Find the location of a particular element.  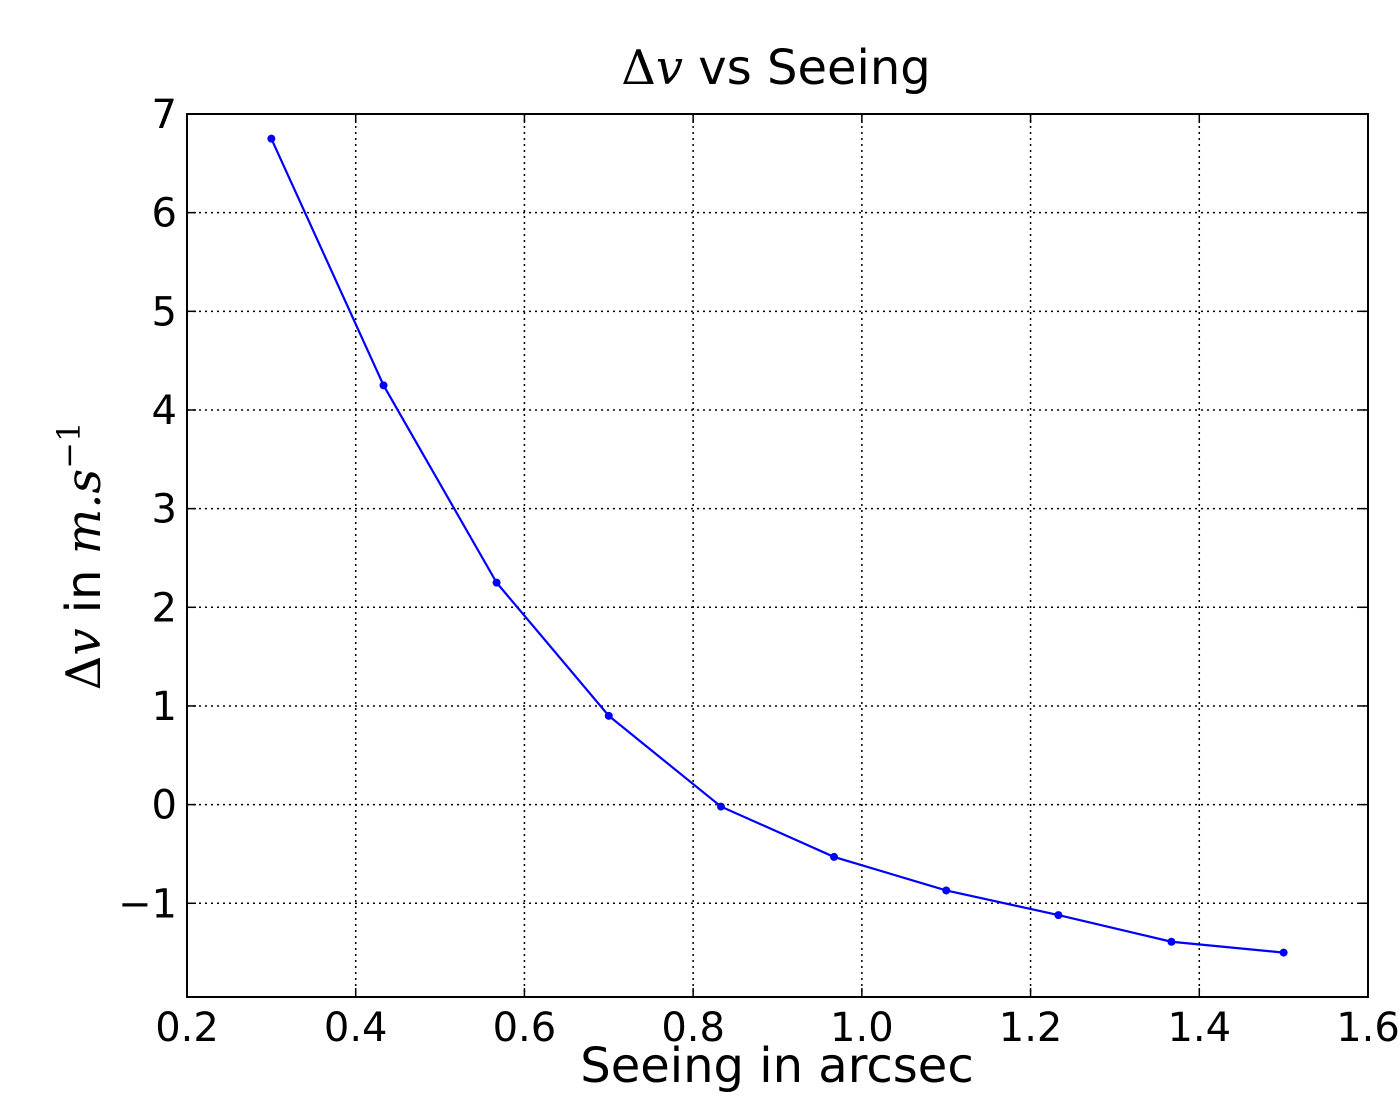

y-tick-label: 7 is located at coordinates (164, 115).